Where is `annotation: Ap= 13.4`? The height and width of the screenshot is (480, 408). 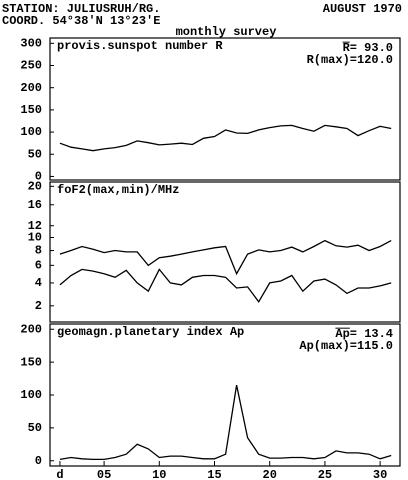
annotation: Ap= 13.4 is located at coordinates (364, 334).